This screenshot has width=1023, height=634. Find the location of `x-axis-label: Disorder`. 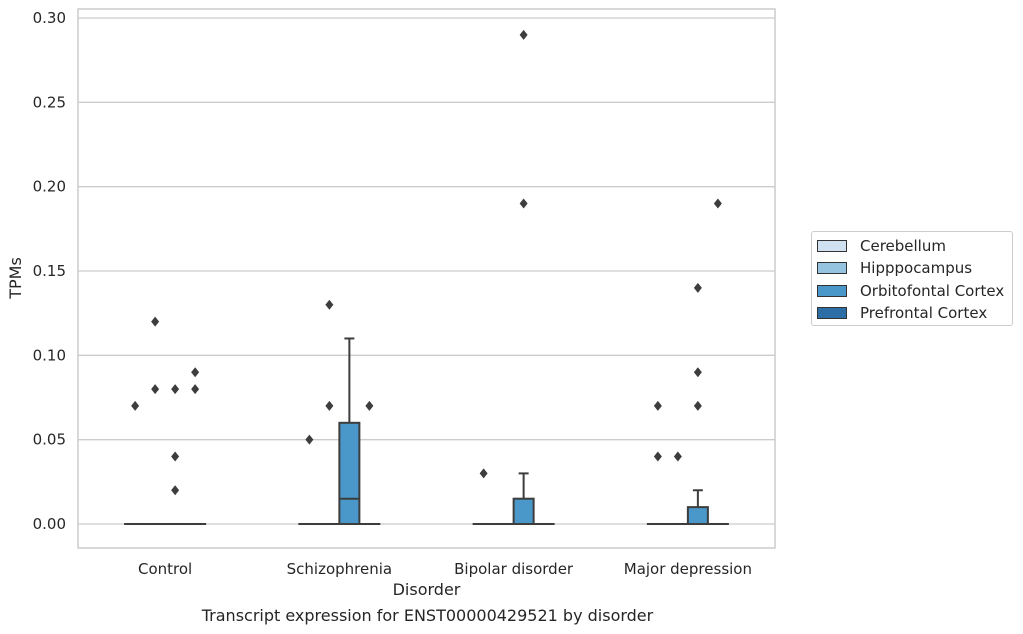

x-axis-label: Disorder is located at coordinates (427, 589).